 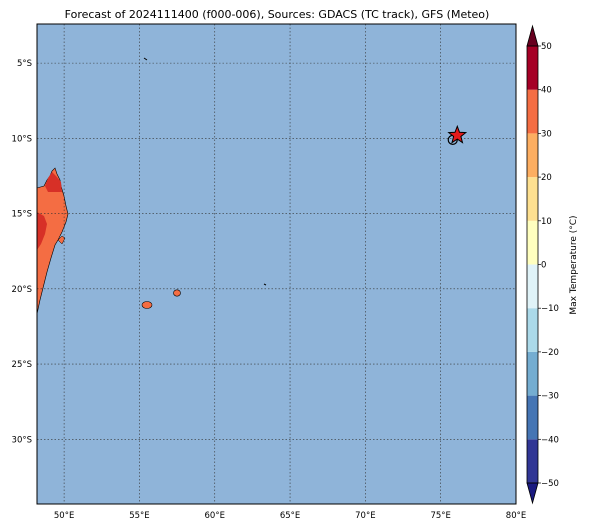 What do you see at coordinates (139, 516) in the screenshot?
I see `longitude-tick-label: 55°E` at bounding box center [139, 516].